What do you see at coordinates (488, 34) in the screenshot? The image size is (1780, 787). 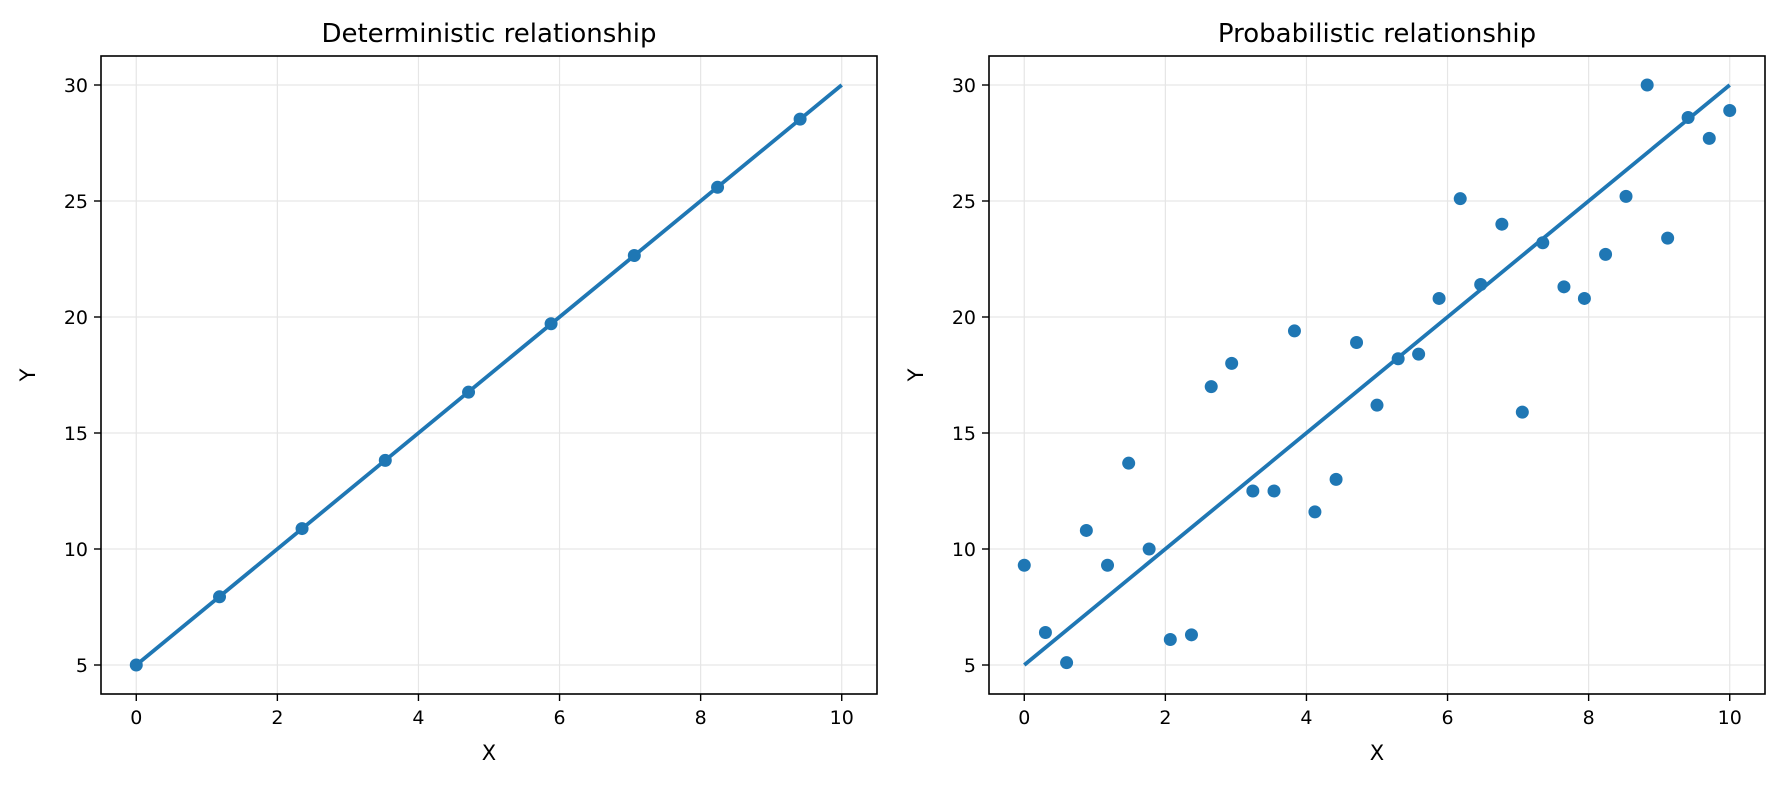 I see `chart-title: Deterministic relationship` at bounding box center [488, 34].